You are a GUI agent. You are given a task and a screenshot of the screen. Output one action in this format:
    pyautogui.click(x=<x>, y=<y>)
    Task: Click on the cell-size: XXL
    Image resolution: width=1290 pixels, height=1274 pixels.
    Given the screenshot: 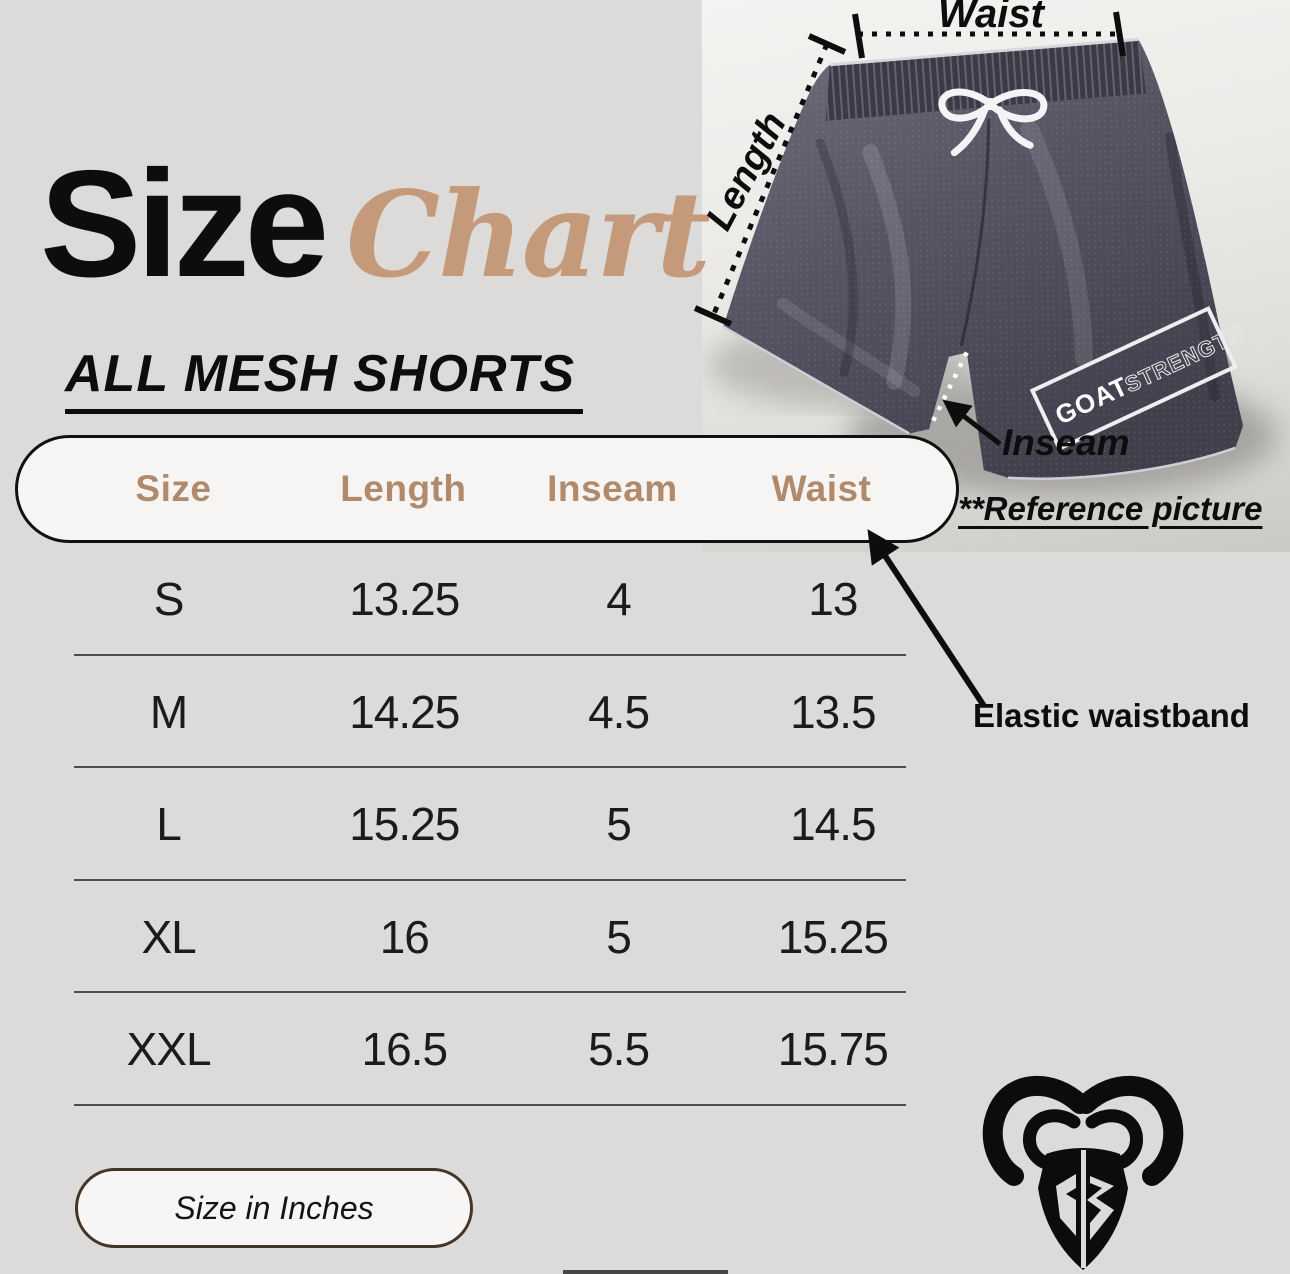 What is the action you would take?
    pyautogui.click(x=169, y=1049)
    